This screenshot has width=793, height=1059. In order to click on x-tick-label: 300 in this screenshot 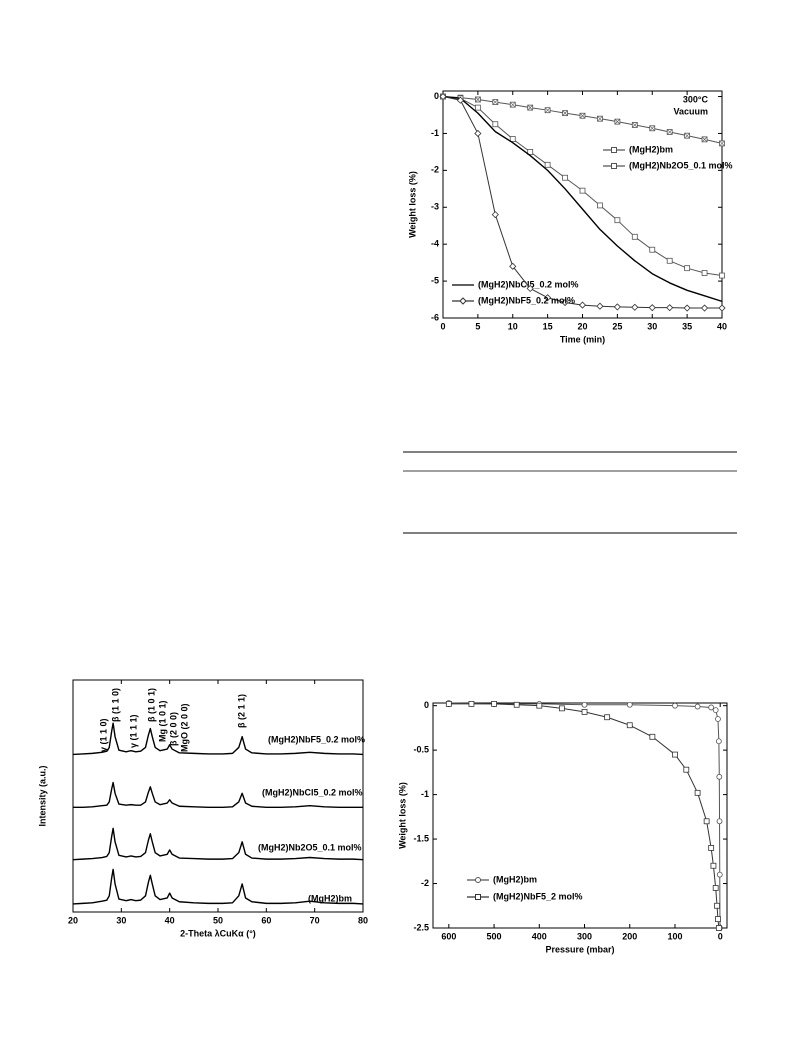, I will do `click(584, 936)`.